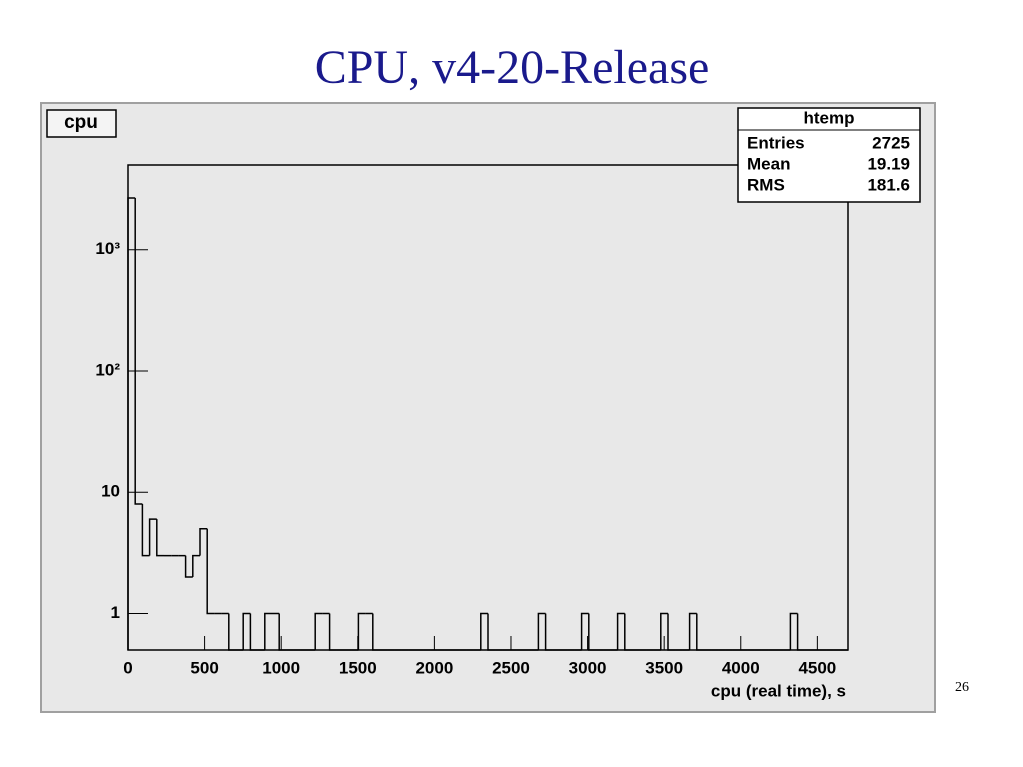  What do you see at coordinates (766, 184) in the screenshot?
I see `stats-label: RMS` at bounding box center [766, 184].